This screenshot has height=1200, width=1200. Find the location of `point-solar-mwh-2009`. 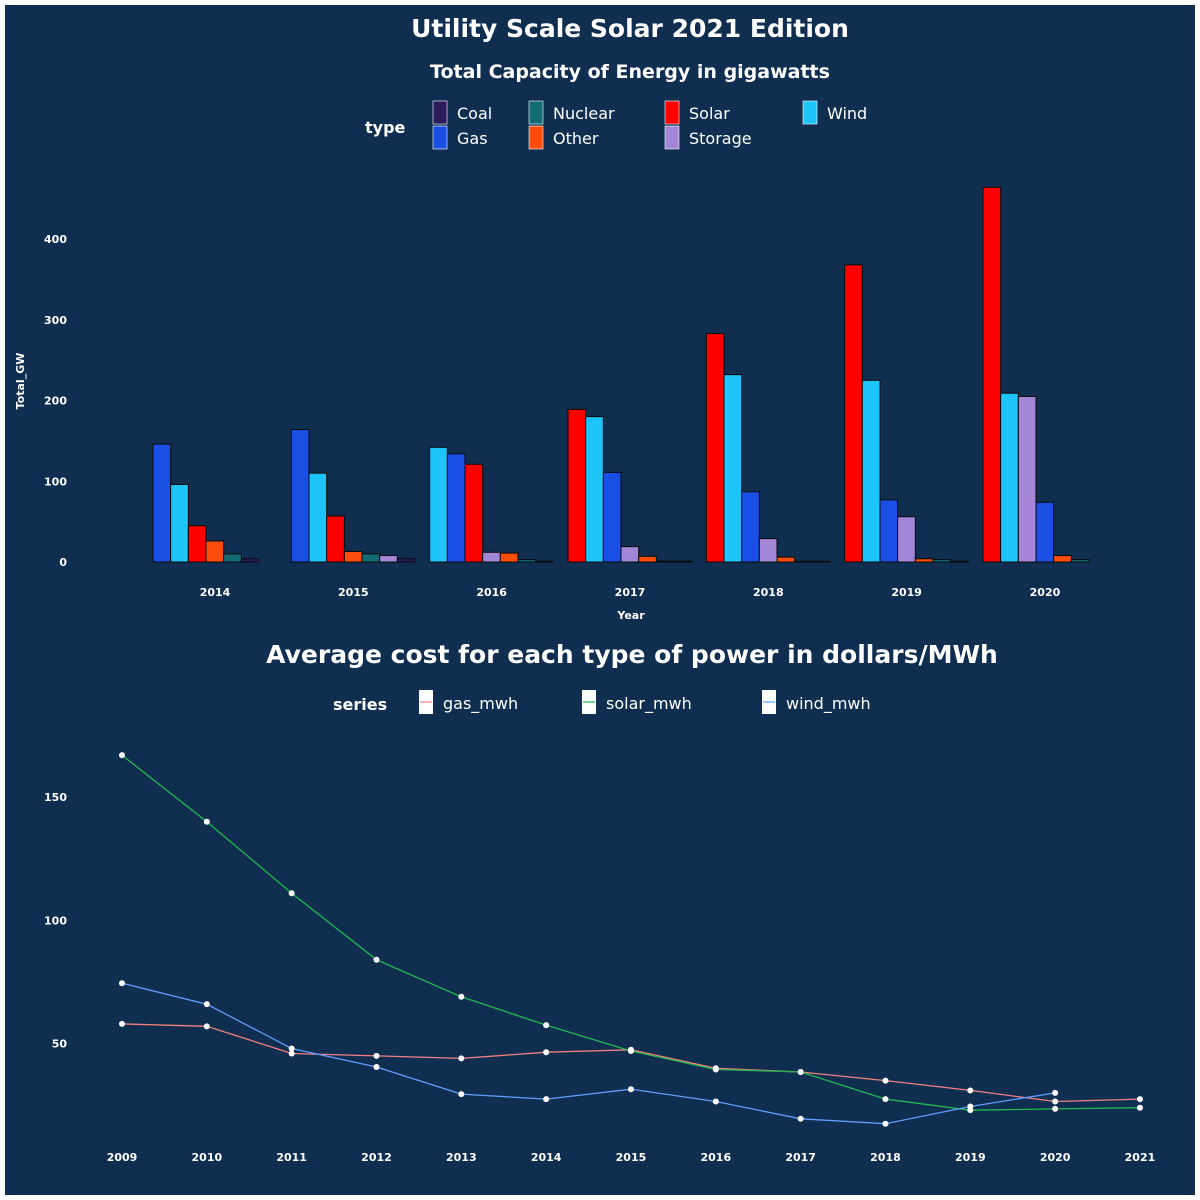

point-solar-mwh-2009 is located at coordinates (122, 755).